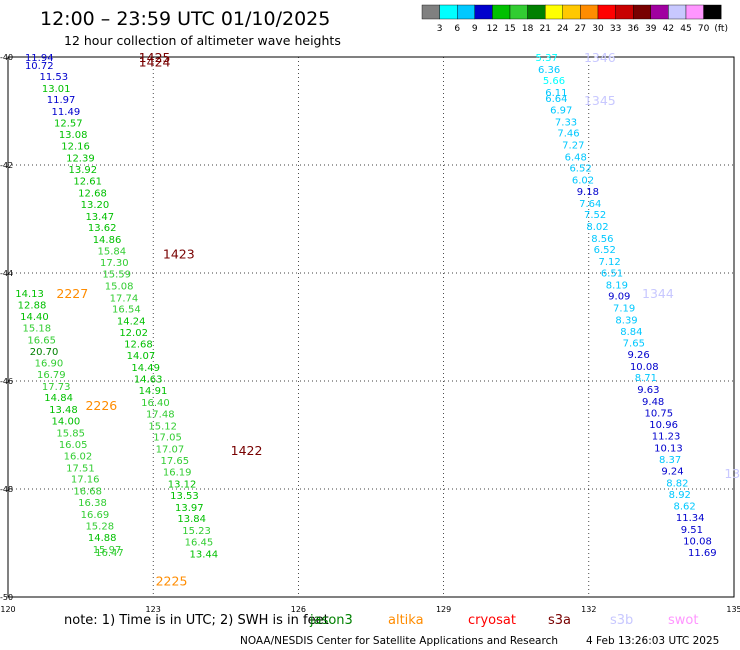 The image size is (740, 650). I want to click on wave-height-label: 17.65, so click(174, 461).